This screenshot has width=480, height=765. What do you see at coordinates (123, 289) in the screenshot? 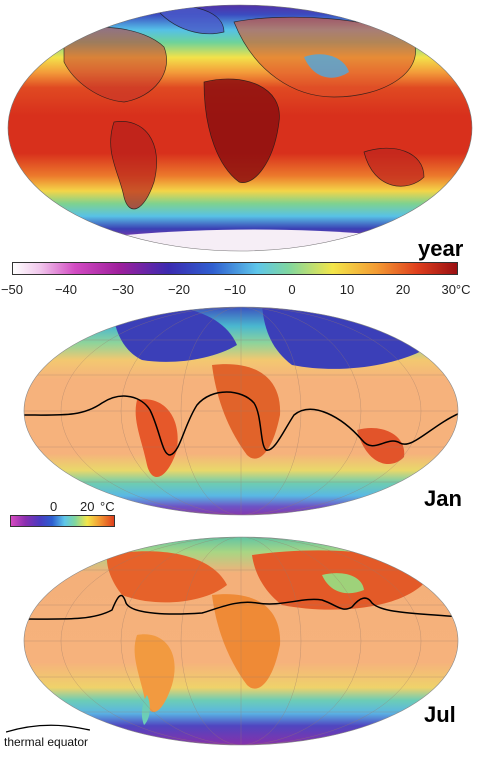
I see `year-tick-minus30: −30` at bounding box center [123, 289].